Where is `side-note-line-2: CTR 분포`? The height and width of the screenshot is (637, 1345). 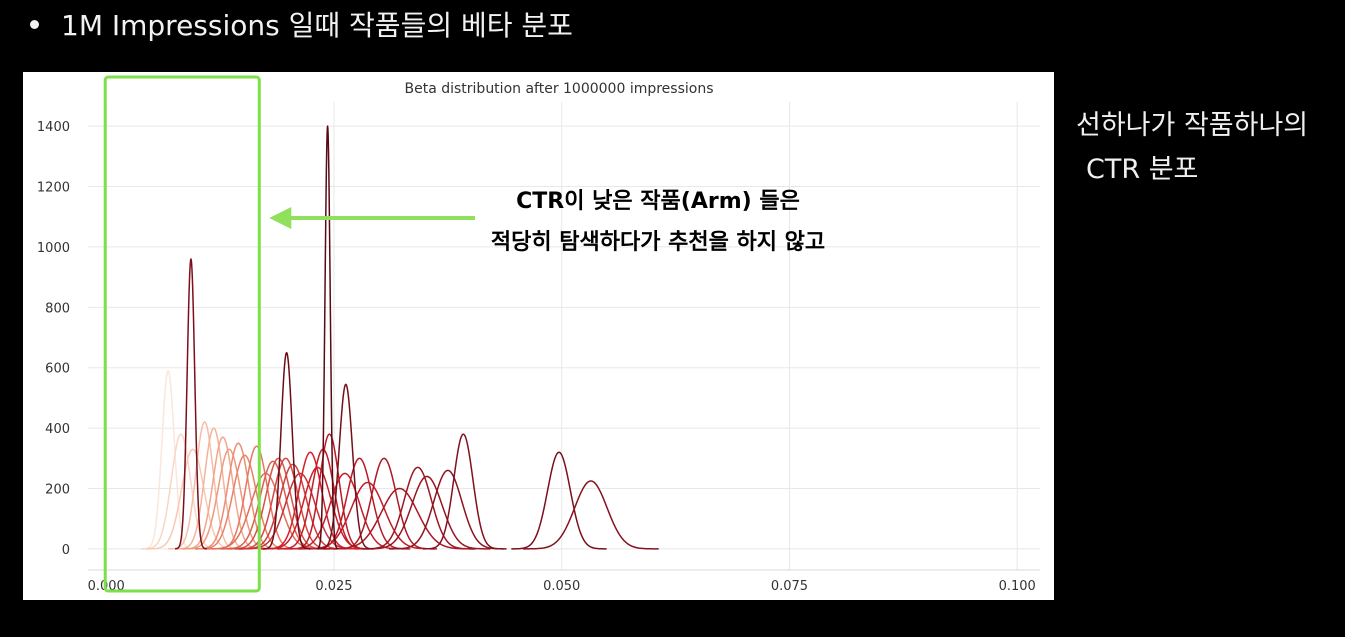
side-note-line-2: CTR 분포 is located at coordinates (1142, 169).